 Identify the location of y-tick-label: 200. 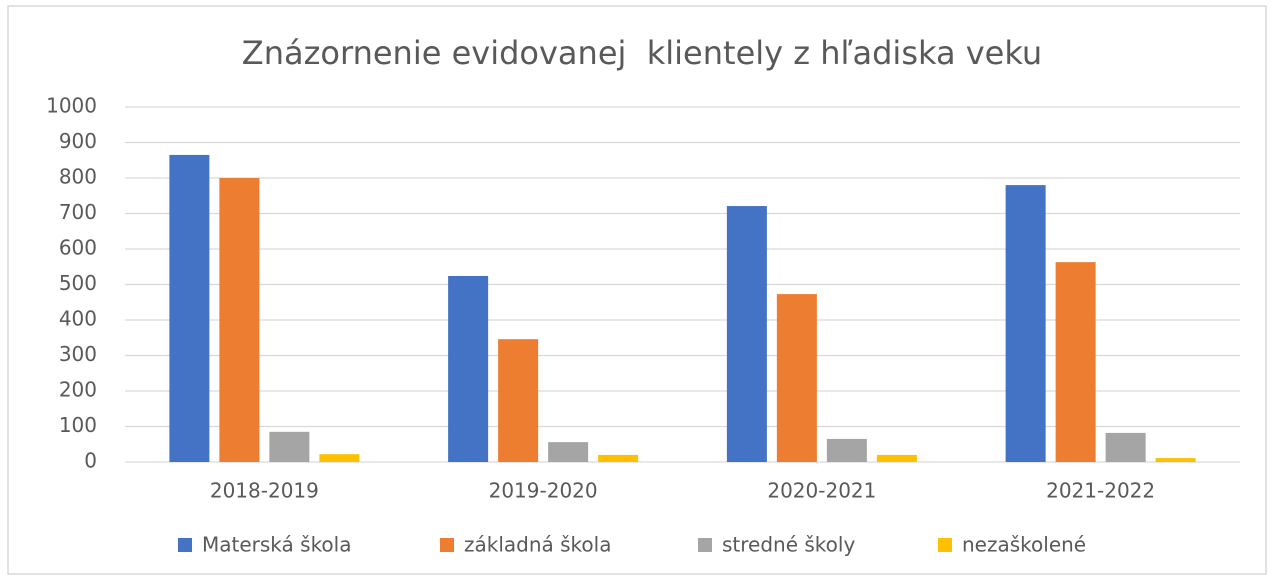
(78, 390).